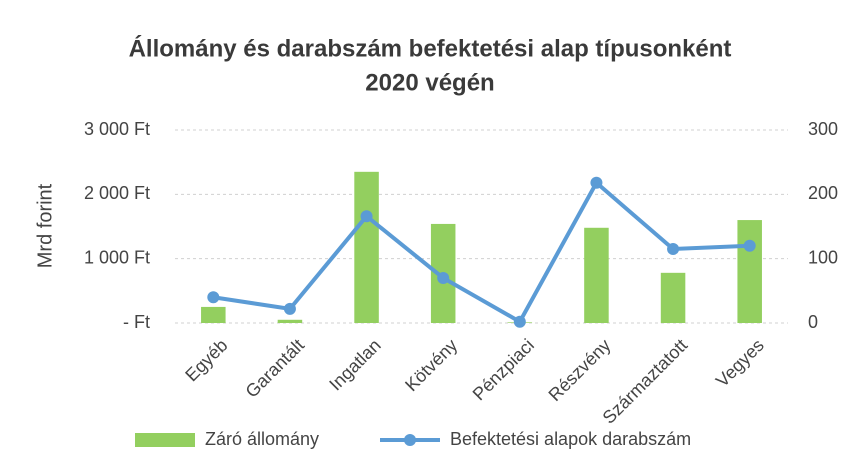 The width and height of the screenshot is (858, 461). I want to click on y-tick-label: 2 000 Ft, so click(117, 193).